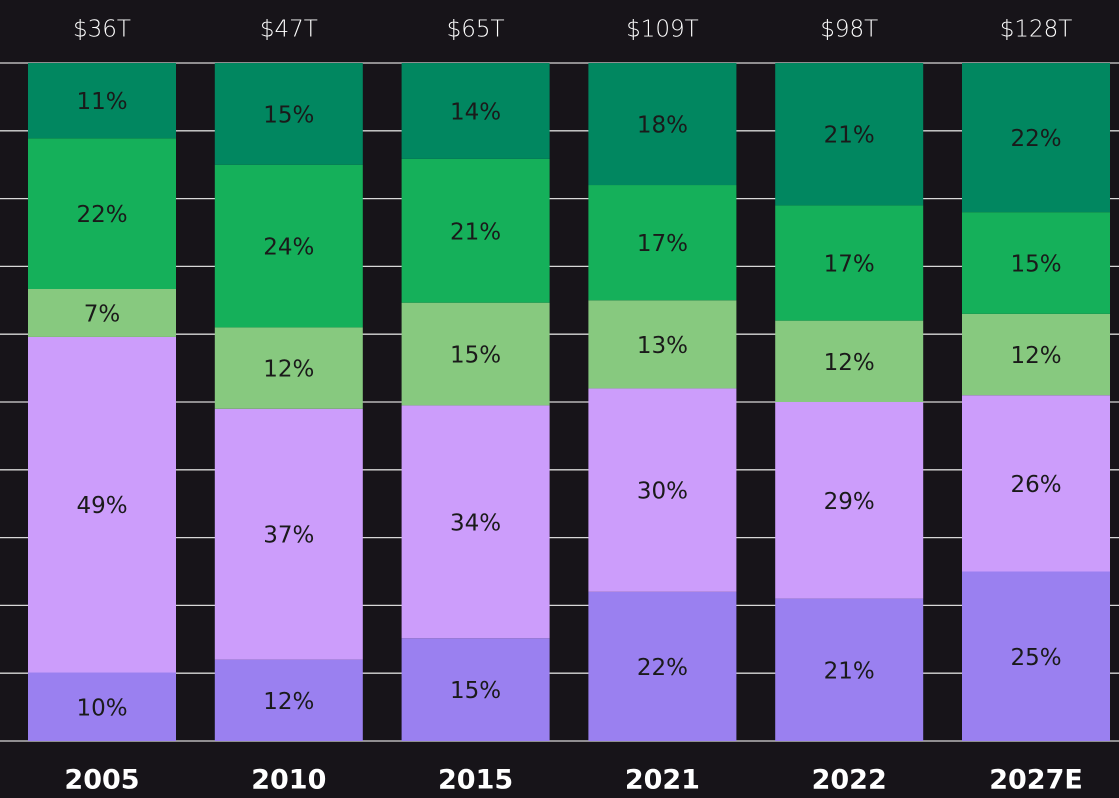  I want to click on segment-label: 30%, so click(662, 492).